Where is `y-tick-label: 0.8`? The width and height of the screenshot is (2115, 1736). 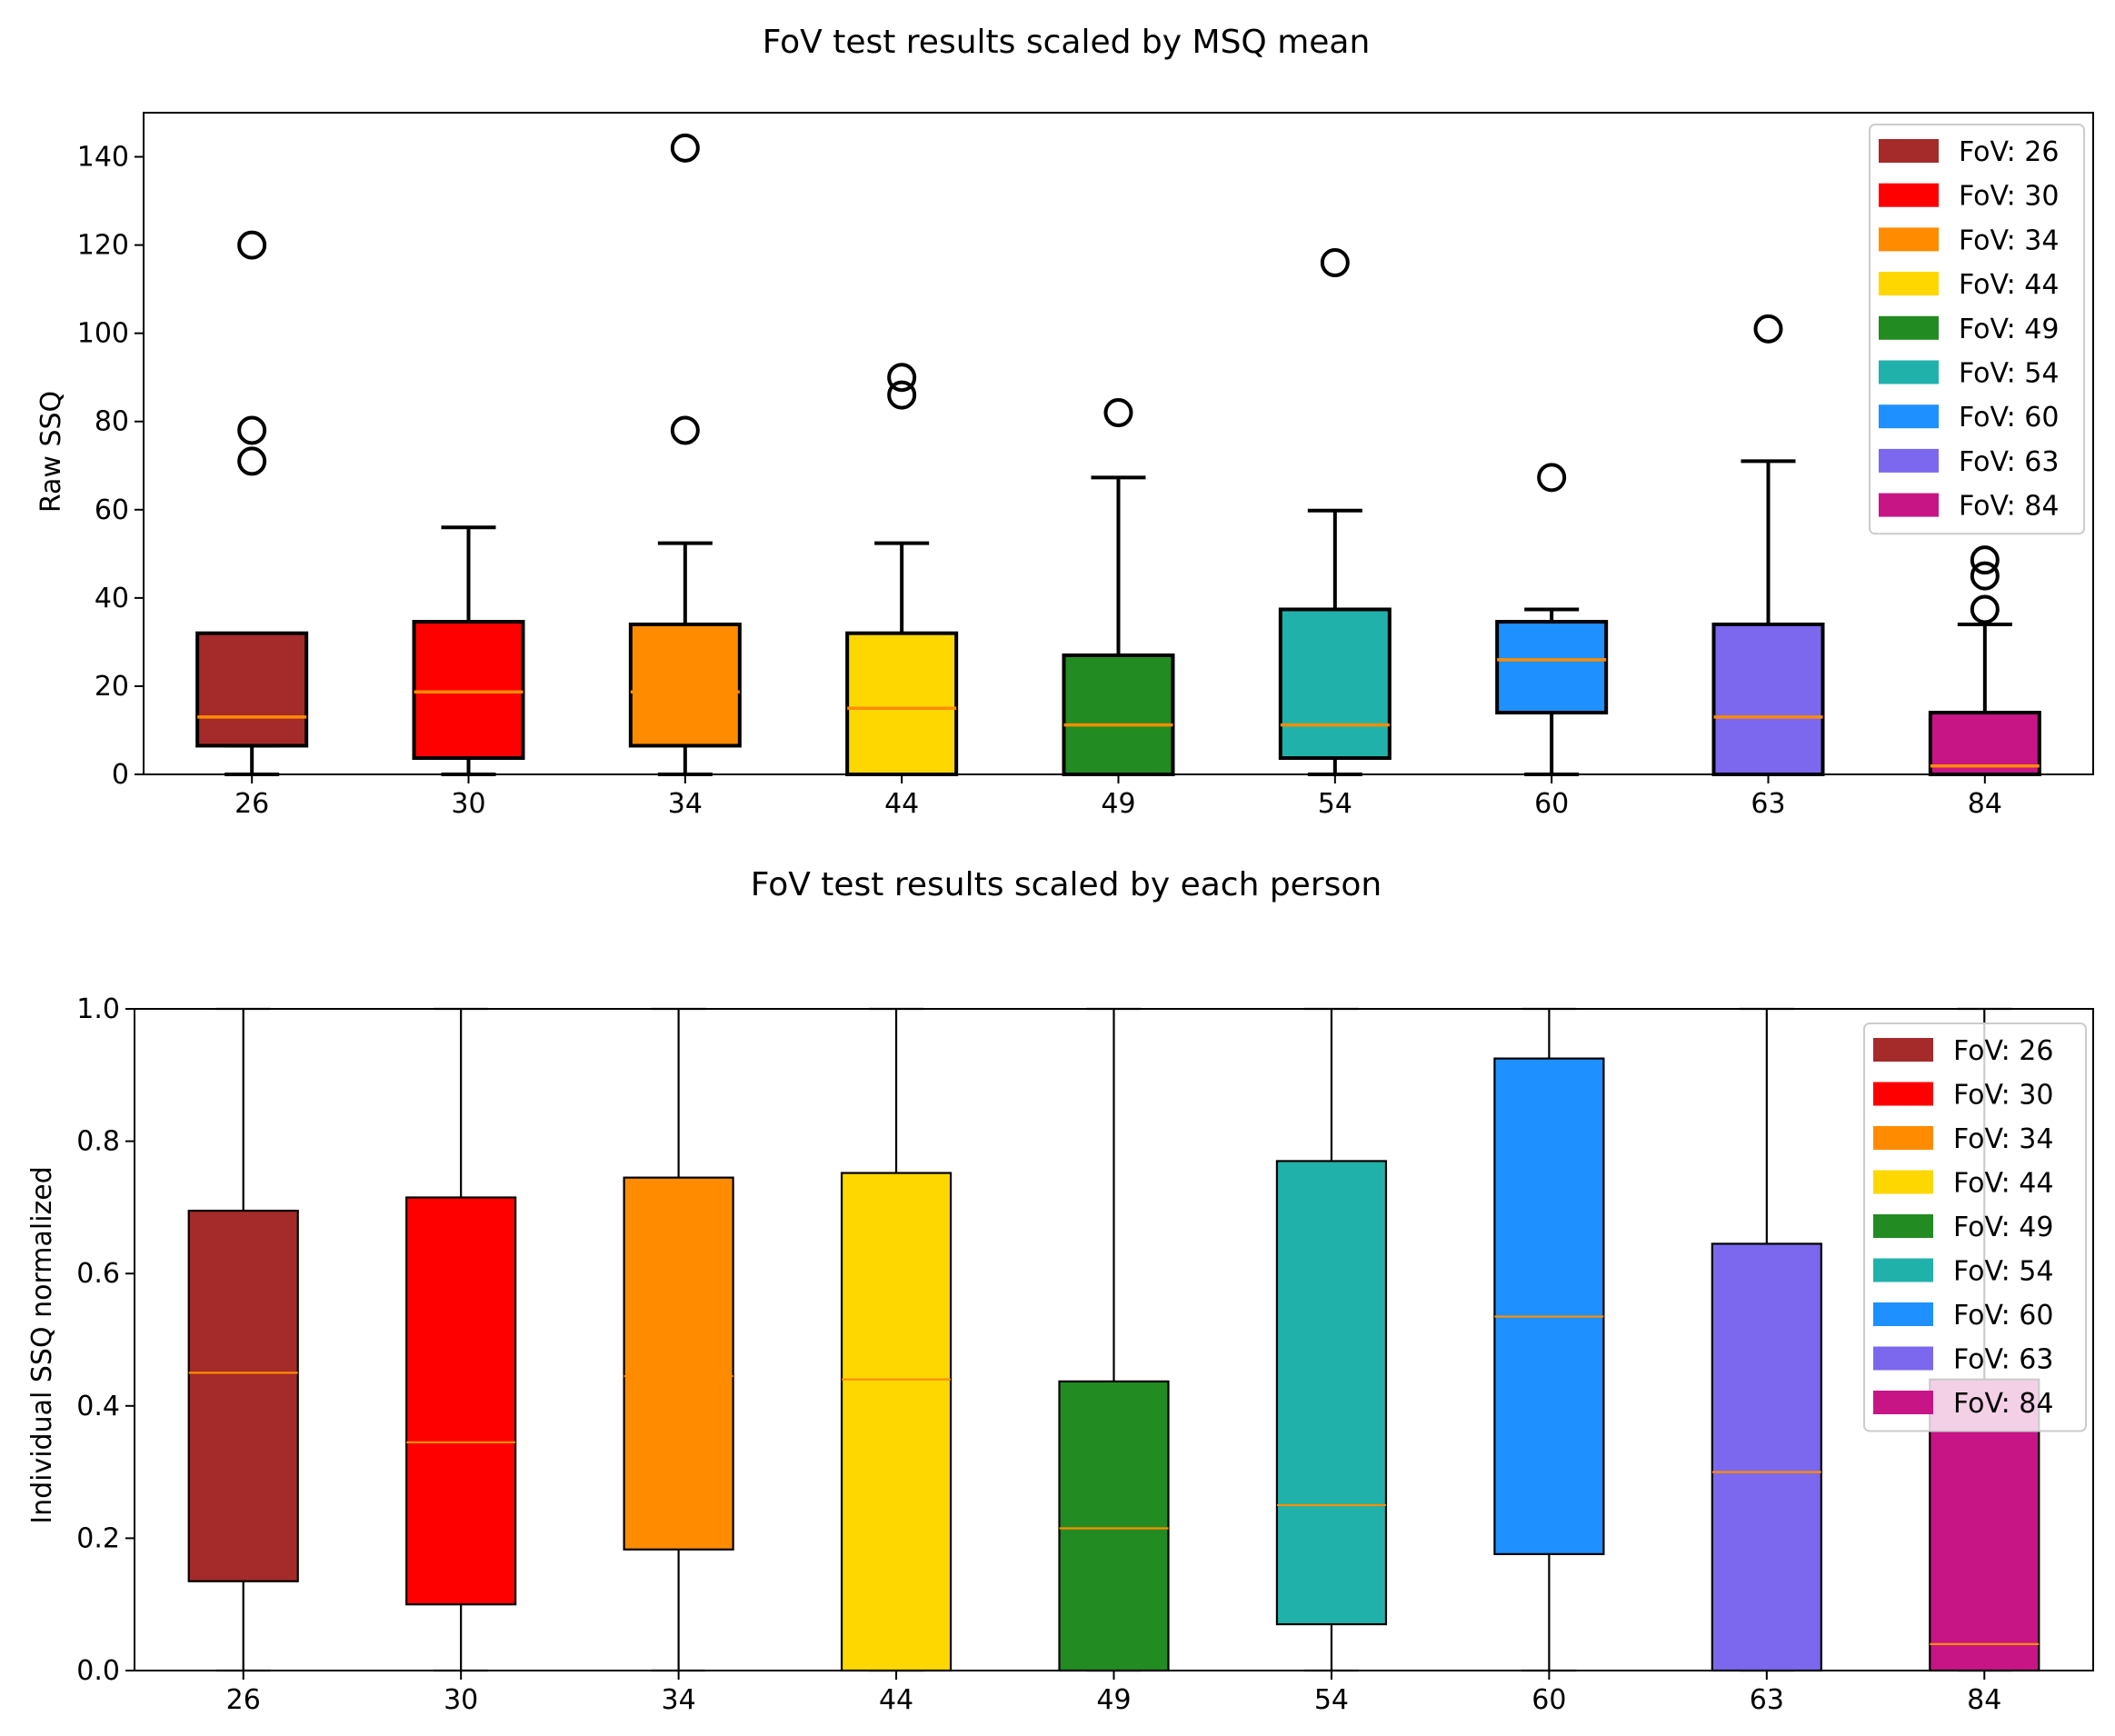 y-tick-label: 0.8 is located at coordinates (98, 1142).